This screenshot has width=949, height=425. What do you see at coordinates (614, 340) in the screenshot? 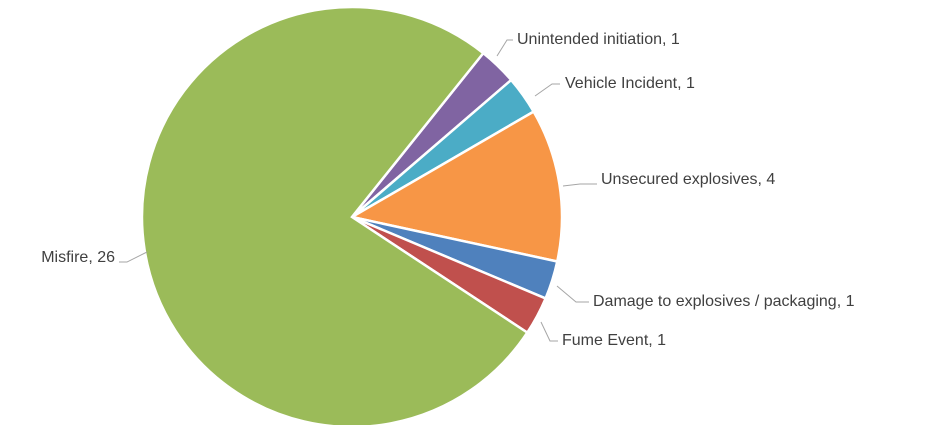
I see `data-label: Fume Event, 1` at bounding box center [614, 340].